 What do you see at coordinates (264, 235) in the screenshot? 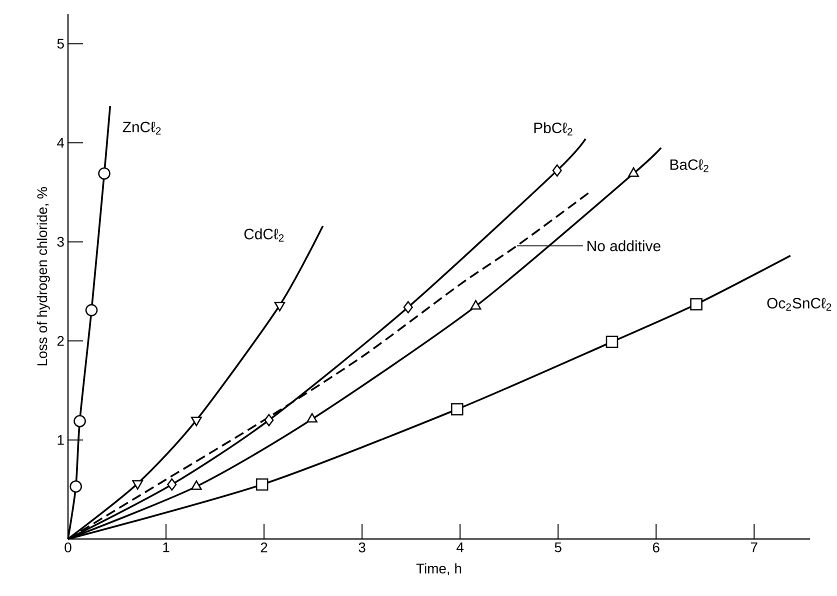
I see `series-label: CdCℓ$_{2}$` at bounding box center [264, 235].